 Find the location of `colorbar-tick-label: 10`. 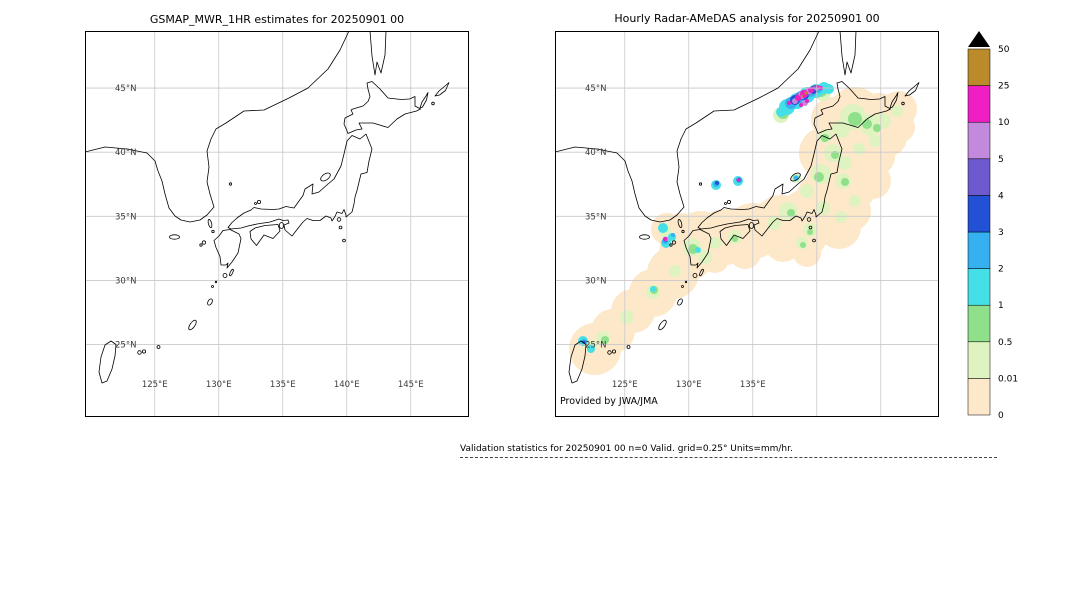

colorbar-tick-label: 10 is located at coordinates (1004, 123).